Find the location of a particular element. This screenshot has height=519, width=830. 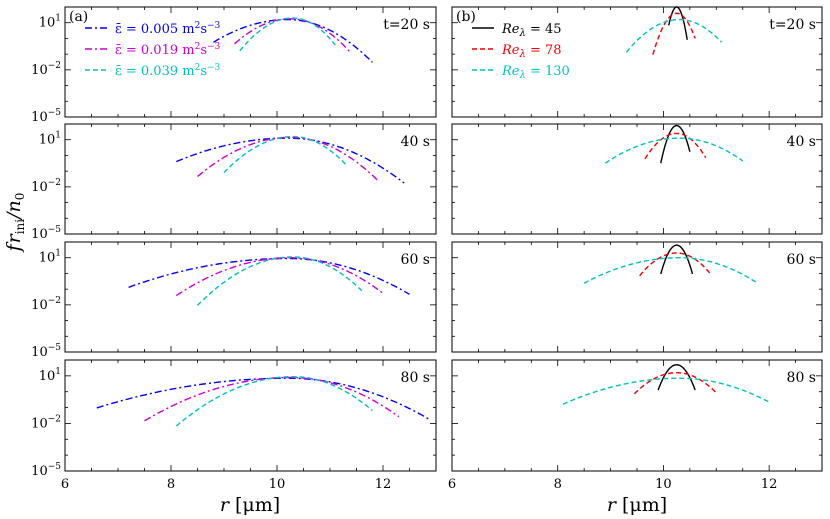

y-axis-label: frini/n0 is located at coordinates (15, 223).